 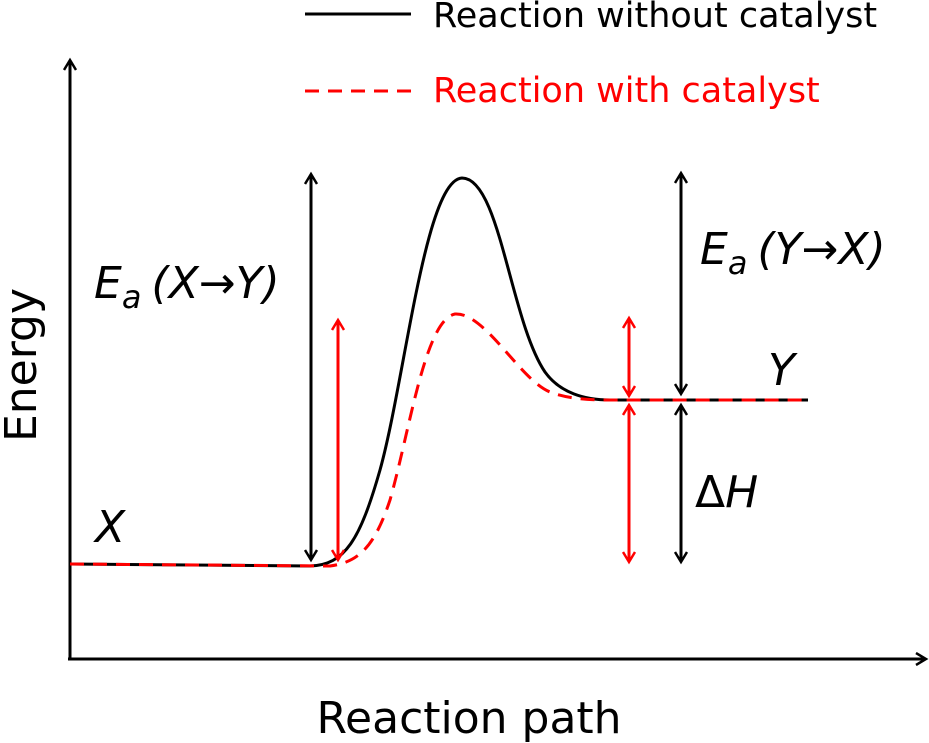 I want to click on legend-uncatalyzed-label: Reaction without catalyst, so click(x=655, y=18).